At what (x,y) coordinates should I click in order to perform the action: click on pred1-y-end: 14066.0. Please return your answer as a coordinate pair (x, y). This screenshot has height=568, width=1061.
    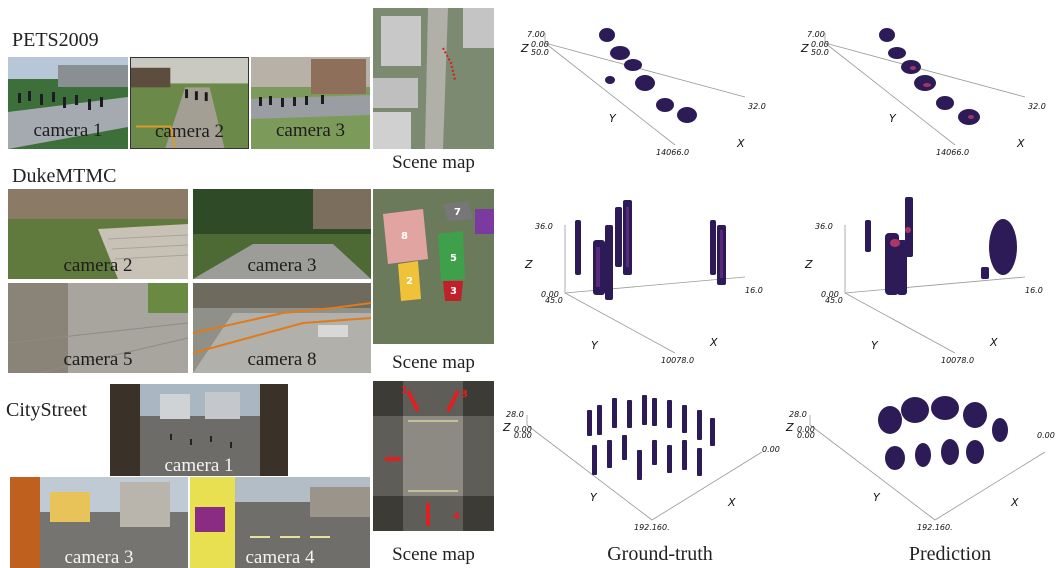
    Looking at the image, I should click on (952, 152).